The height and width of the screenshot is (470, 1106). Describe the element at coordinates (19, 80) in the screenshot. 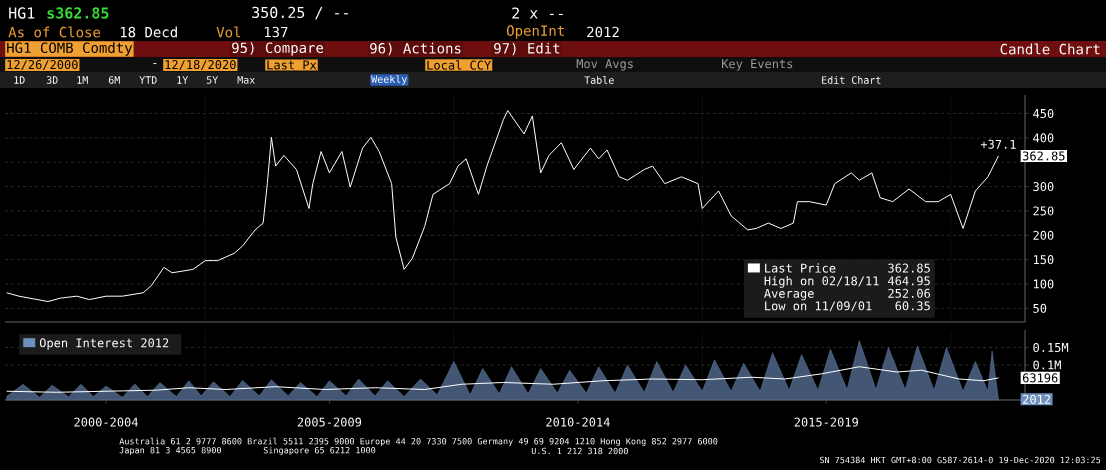

I see `text: 1D` at that location.